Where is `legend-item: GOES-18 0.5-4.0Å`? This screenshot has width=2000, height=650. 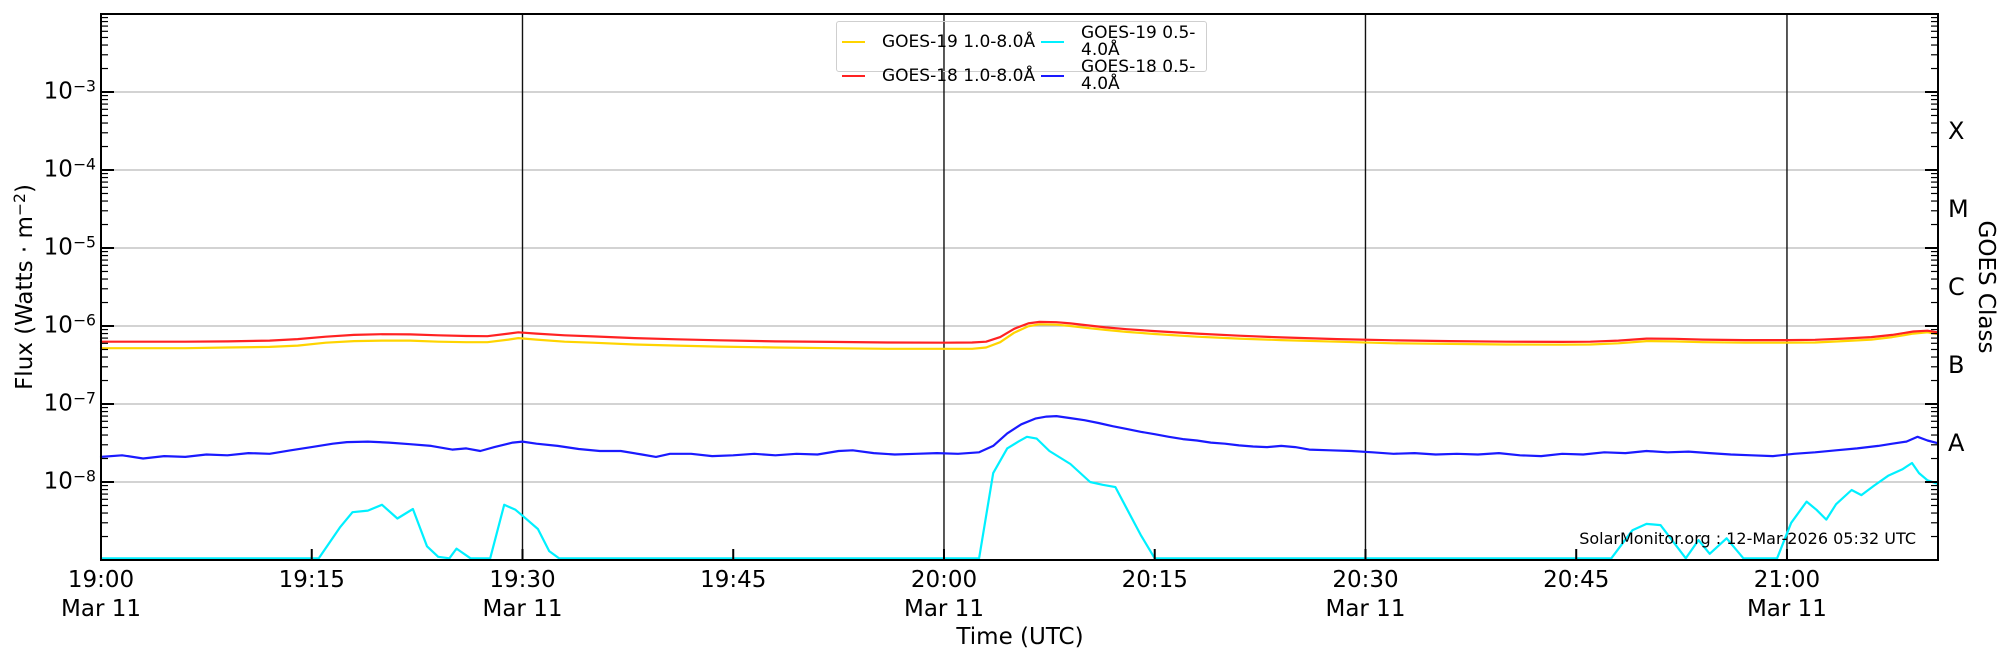 legend-item: GOES-18 0.5-4.0Å is located at coordinates (1120, 76).